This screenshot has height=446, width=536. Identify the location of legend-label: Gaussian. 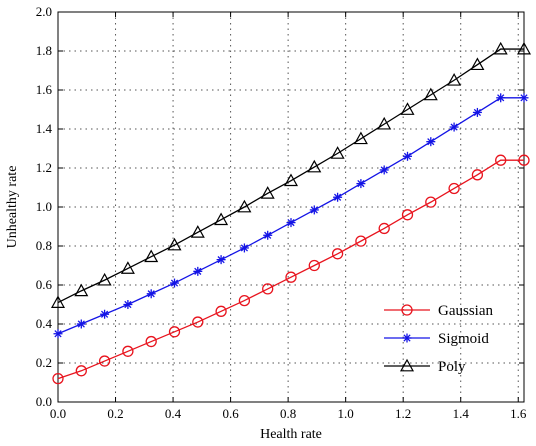
(465, 311).